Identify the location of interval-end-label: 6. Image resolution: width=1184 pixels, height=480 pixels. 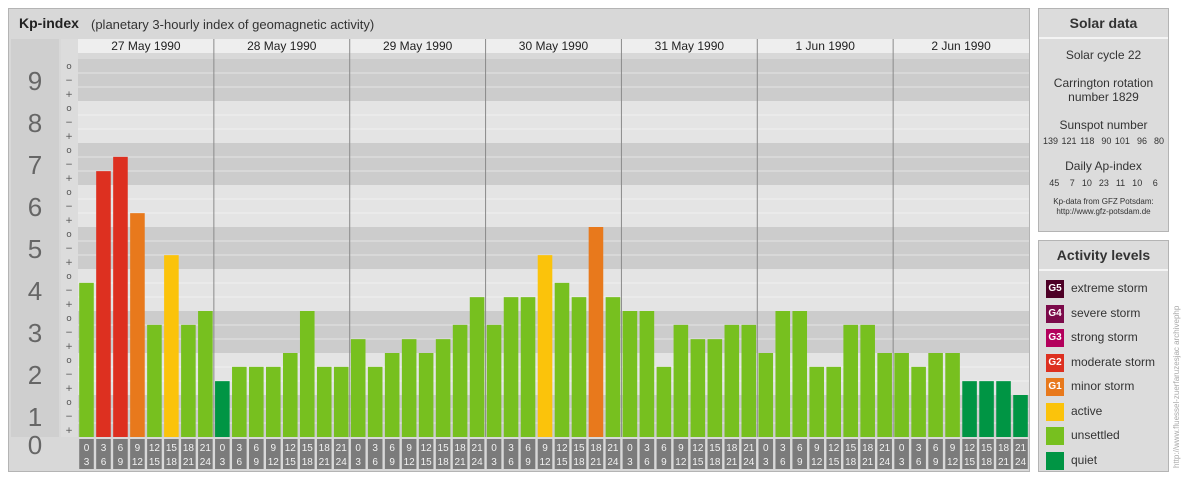
(919, 462).